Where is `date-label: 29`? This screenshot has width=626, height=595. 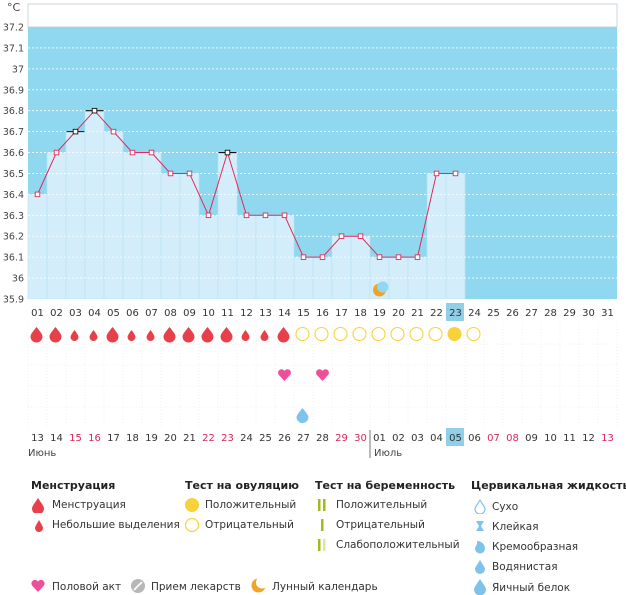
date-label: 29 is located at coordinates (341, 438).